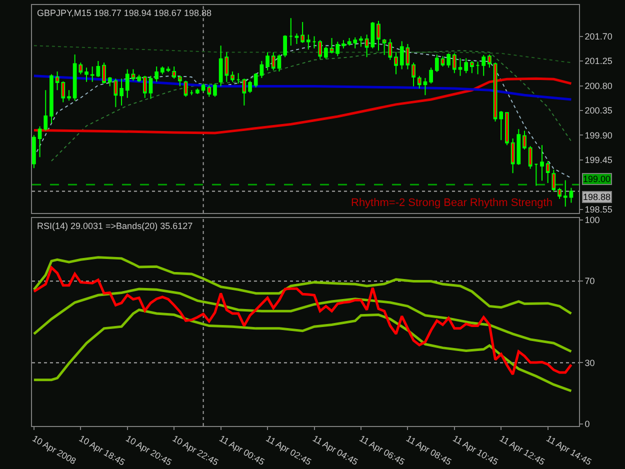  Describe the element at coordinates (54, 449) in the screenshot. I see `x-tick-label: 10 Apr 2008` at that location.